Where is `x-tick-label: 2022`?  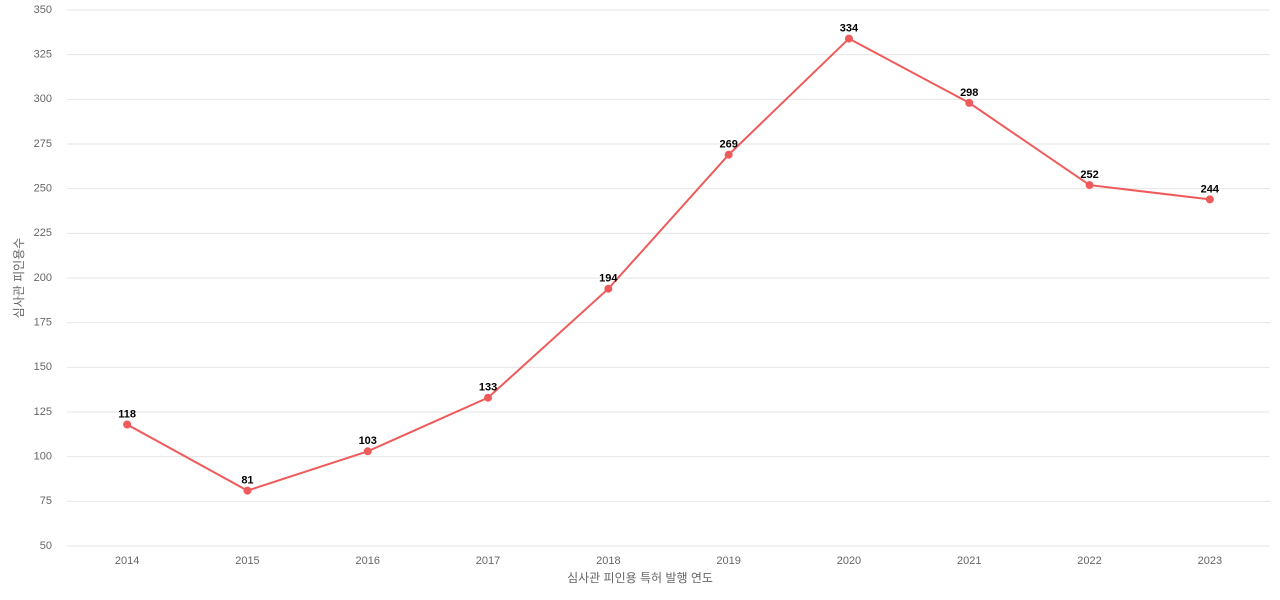
x-tick-label: 2022 is located at coordinates (1089, 561).